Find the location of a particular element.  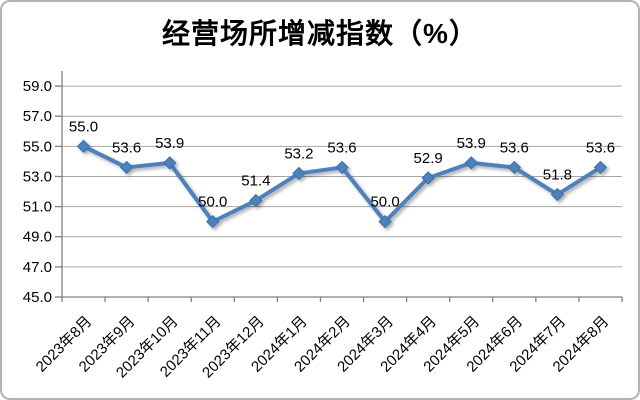

data-point-label: 53.2 is located at coordinates (298, 153).